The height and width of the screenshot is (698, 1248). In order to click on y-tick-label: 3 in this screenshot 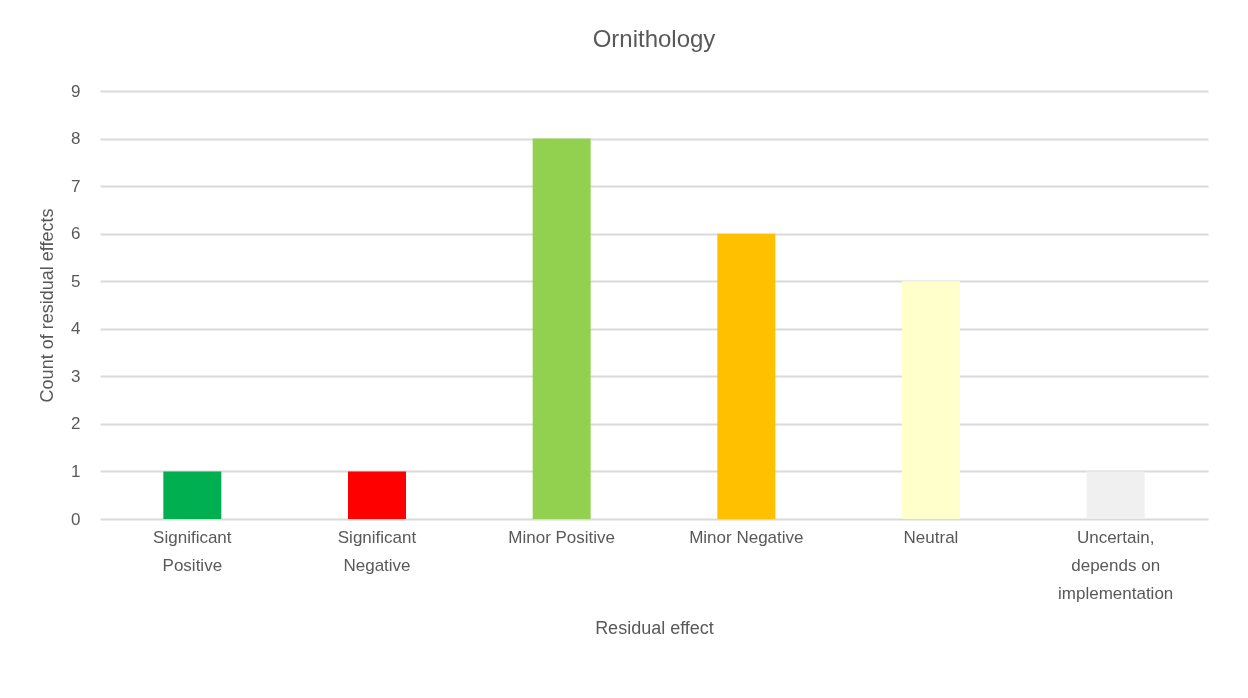, I will do `click(76, 376)`.